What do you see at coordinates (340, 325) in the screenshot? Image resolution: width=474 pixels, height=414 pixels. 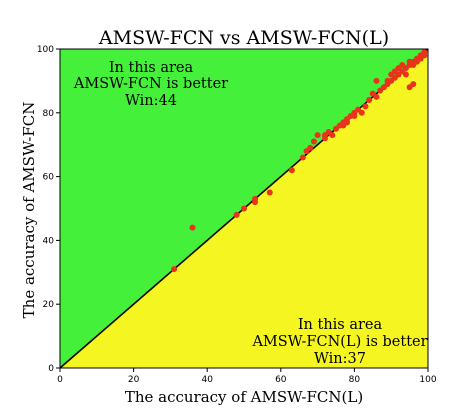 I see `lower-annotation-line-1: In this area` at bounding box center [340, 325].